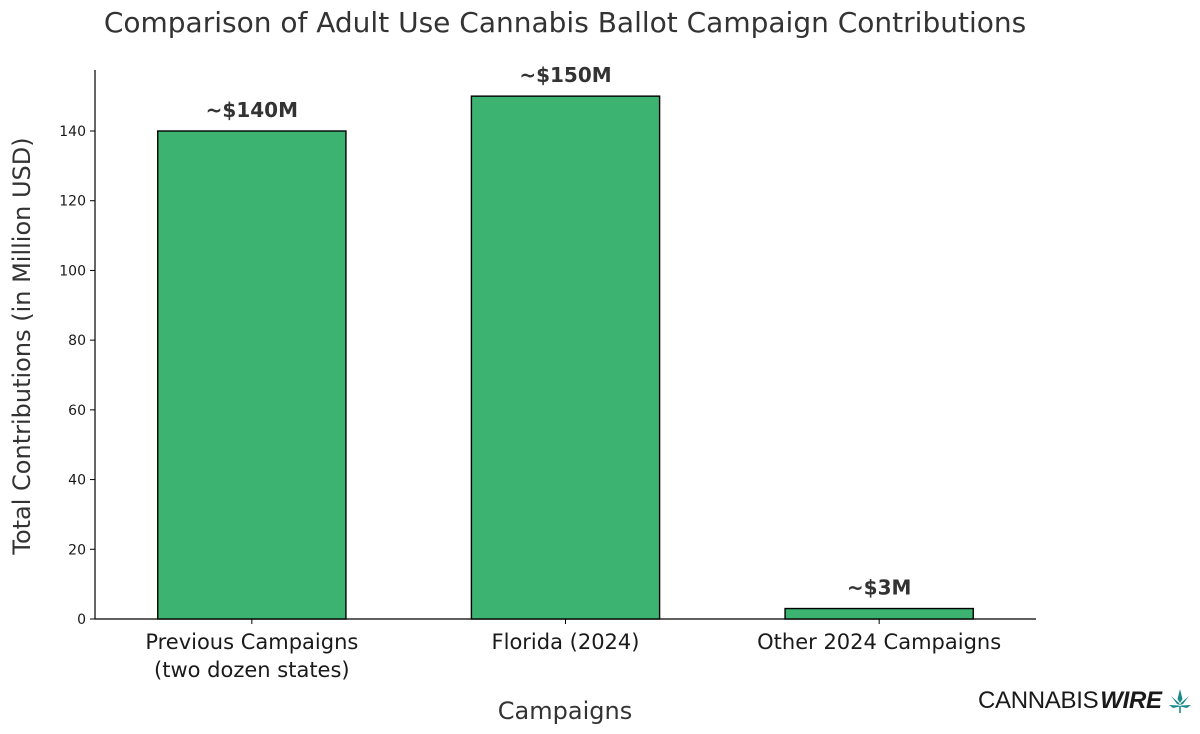 Image resolution: width=1200 pixels, height=734 pixels. Describe the element at coordinates (565, 711) in the screenshot. I see `x-axis-label: Campaigns` at that location.